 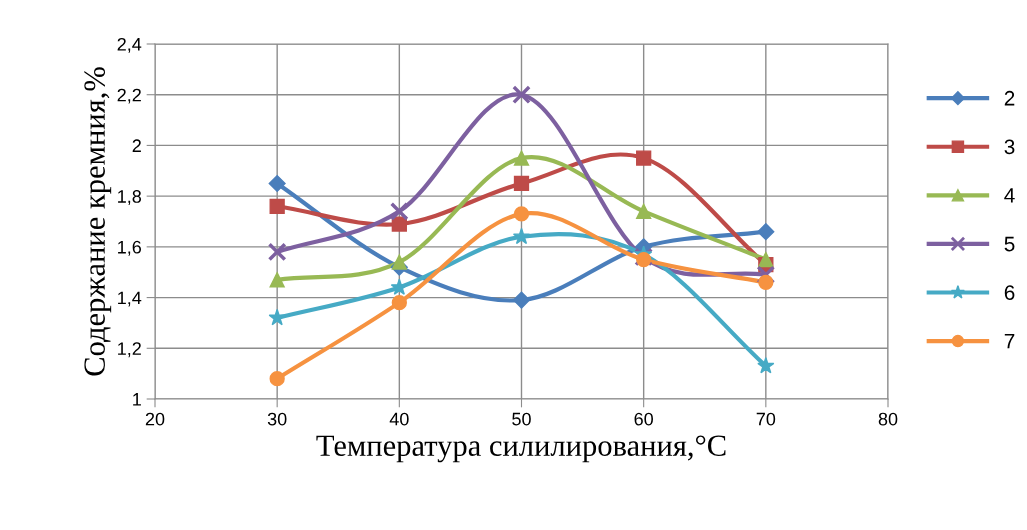 I want to click on y-axis-title: Содержание кремния,%, so click(x=98, y=221).